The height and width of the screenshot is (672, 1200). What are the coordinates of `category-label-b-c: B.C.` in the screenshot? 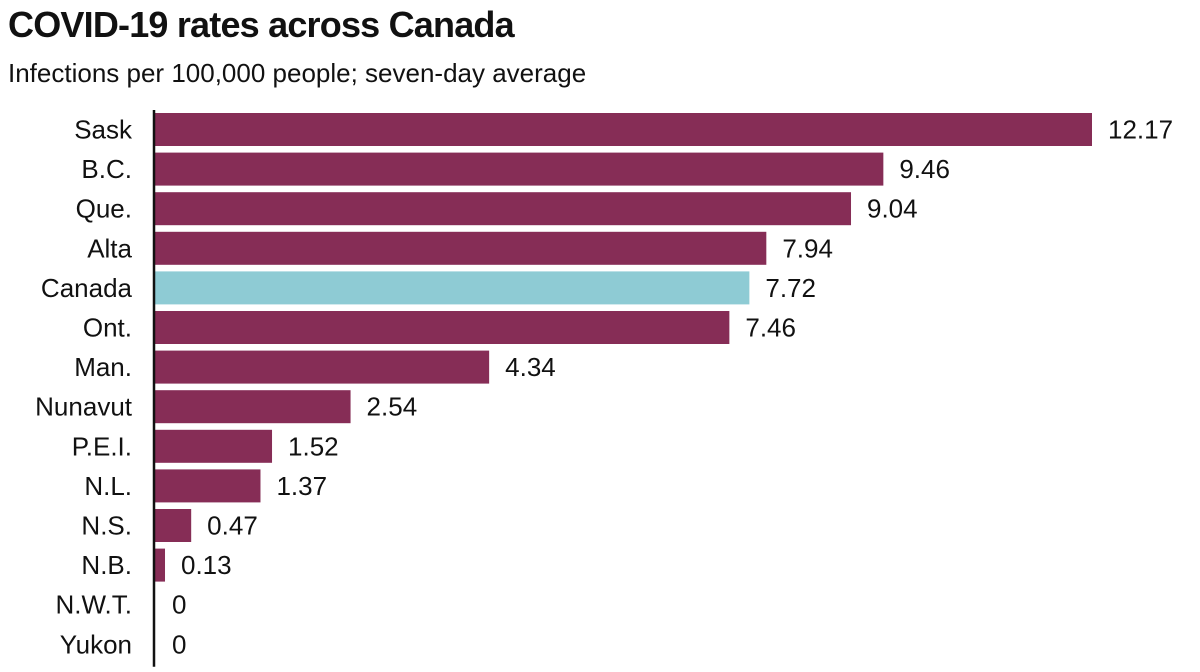 It's located at (106, 169).